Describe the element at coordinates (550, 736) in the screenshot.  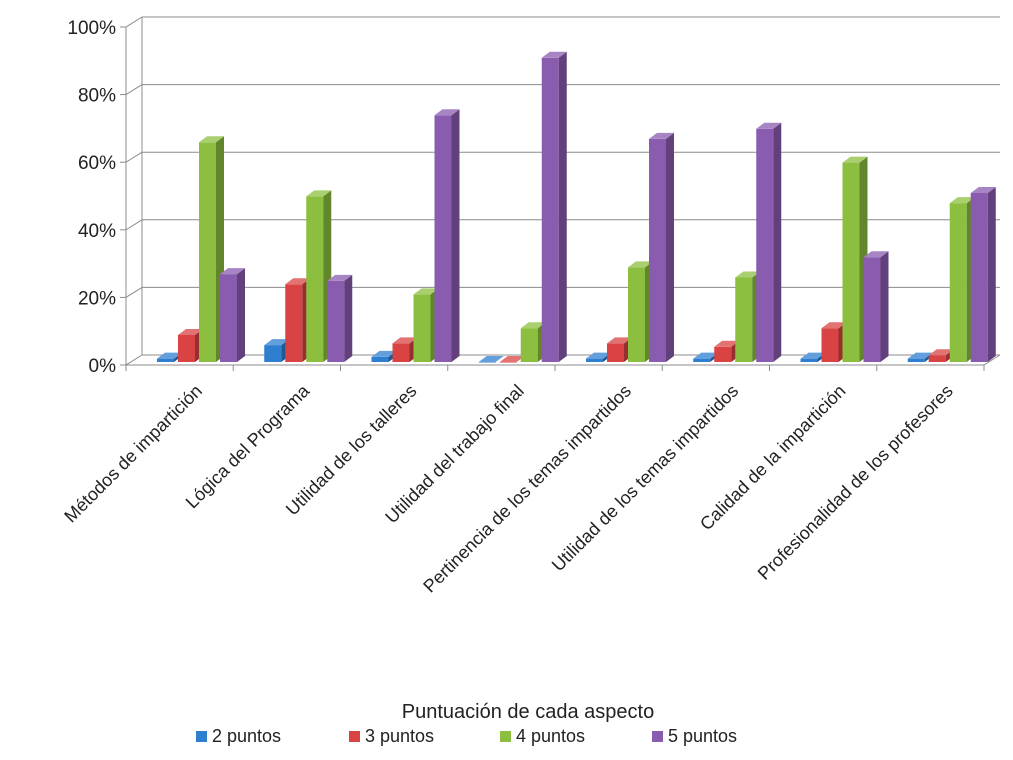
I see `legend-label: 4 puntos` at that location.